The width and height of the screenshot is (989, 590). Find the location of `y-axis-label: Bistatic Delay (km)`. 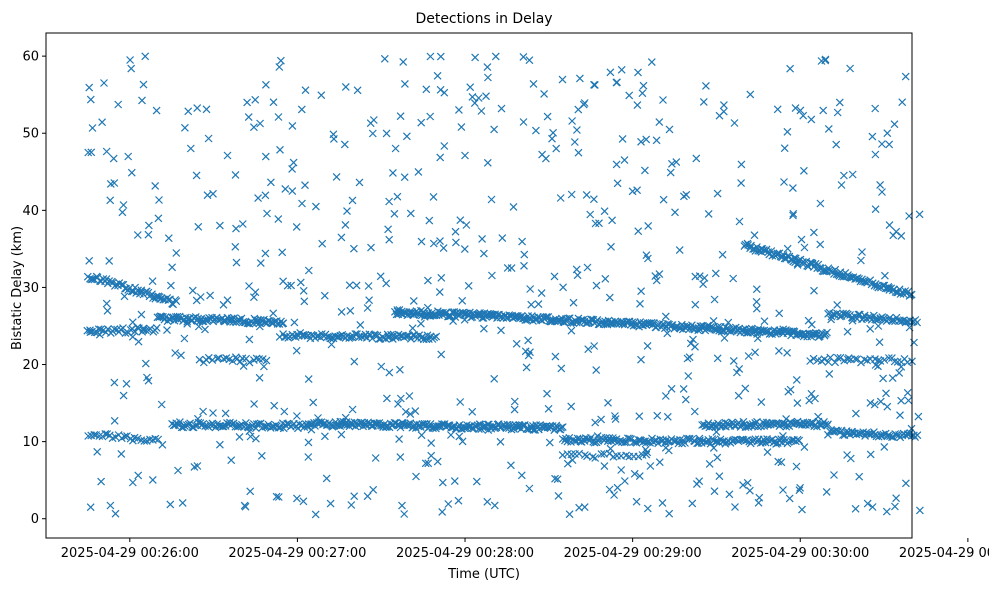

y-axis-label: Bistatic Delay (km) is located at coordinates (17, 288).